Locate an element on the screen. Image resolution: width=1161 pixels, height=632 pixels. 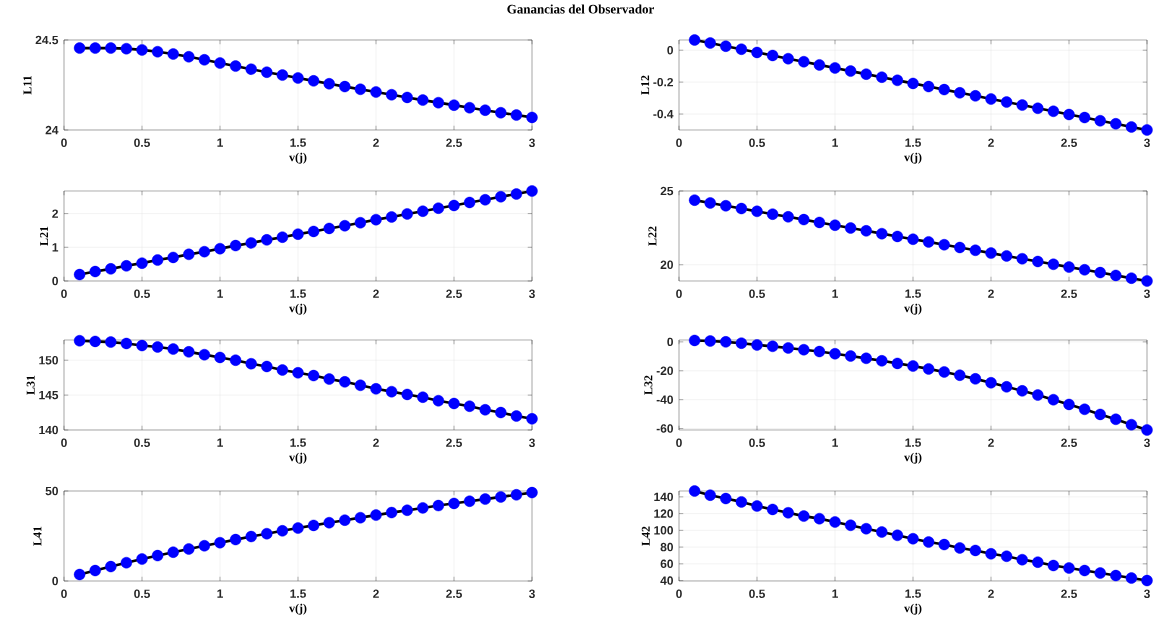
y-axis-title: L12 is located at coordinates (645, 85).